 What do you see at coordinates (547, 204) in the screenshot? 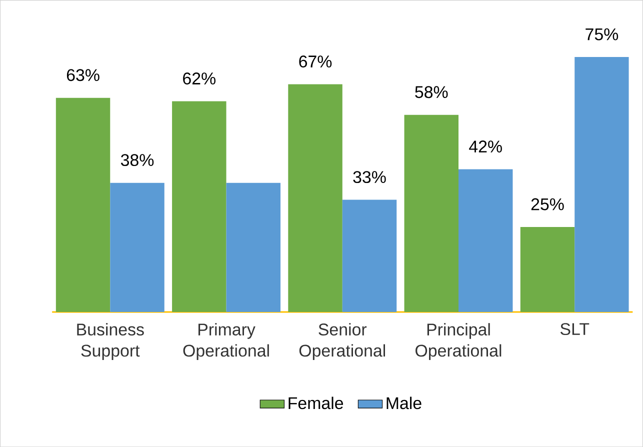
I see `data-label: 25%` at bounding box center [547, 204].